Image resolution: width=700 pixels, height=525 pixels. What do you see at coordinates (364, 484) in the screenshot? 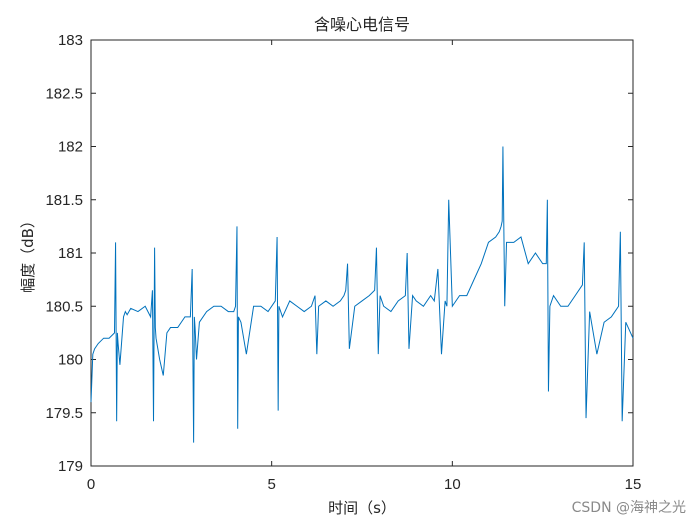
I see `x-tick-labels: 0 5 10 15` at bounding box center [364, 484].